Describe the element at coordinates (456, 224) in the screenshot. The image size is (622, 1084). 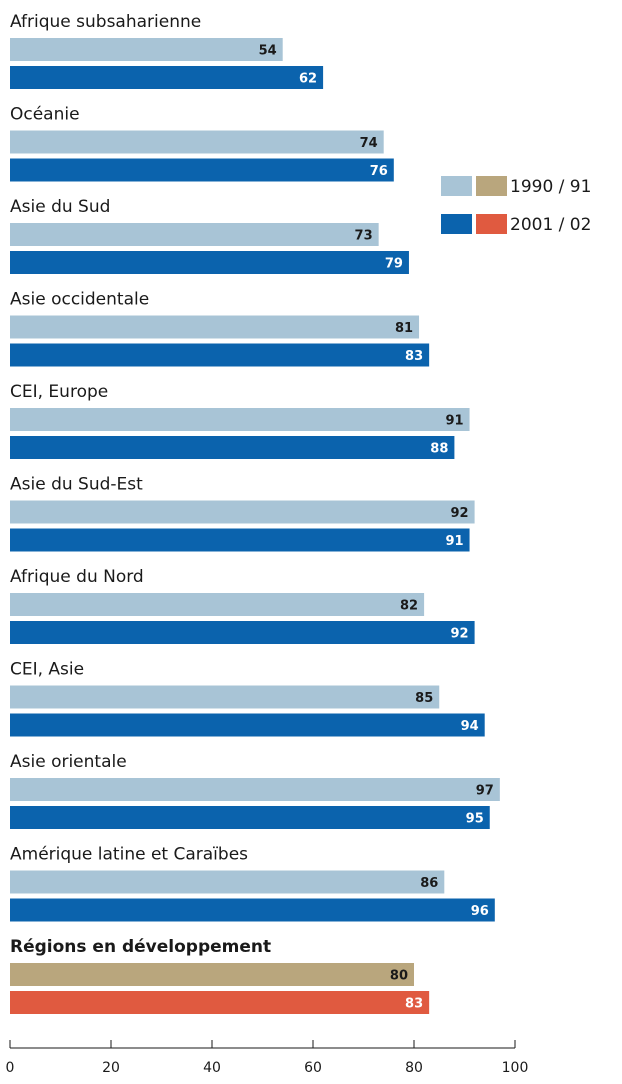
I see `legend-swatch-series-2-regional` at that location.